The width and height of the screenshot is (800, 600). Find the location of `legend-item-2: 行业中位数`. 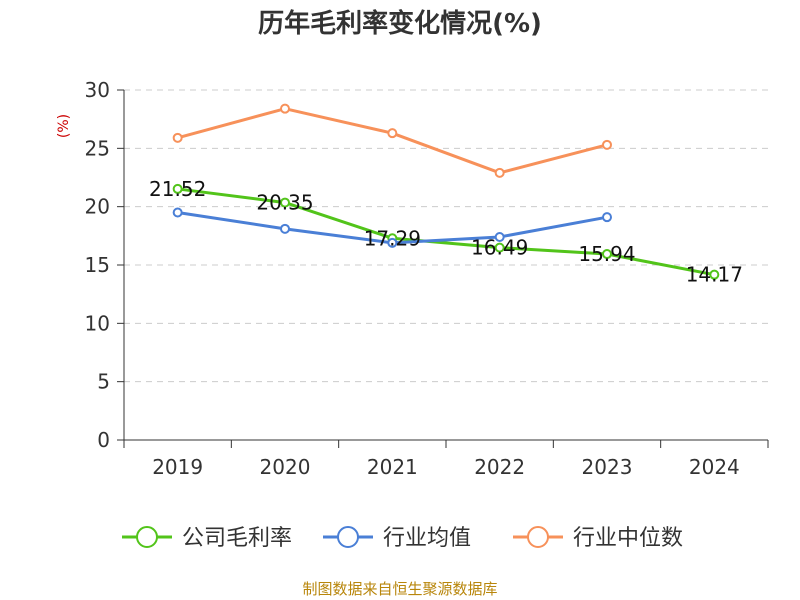

legend-item-2: 行业中位数 is located at coordinates (598, 538).